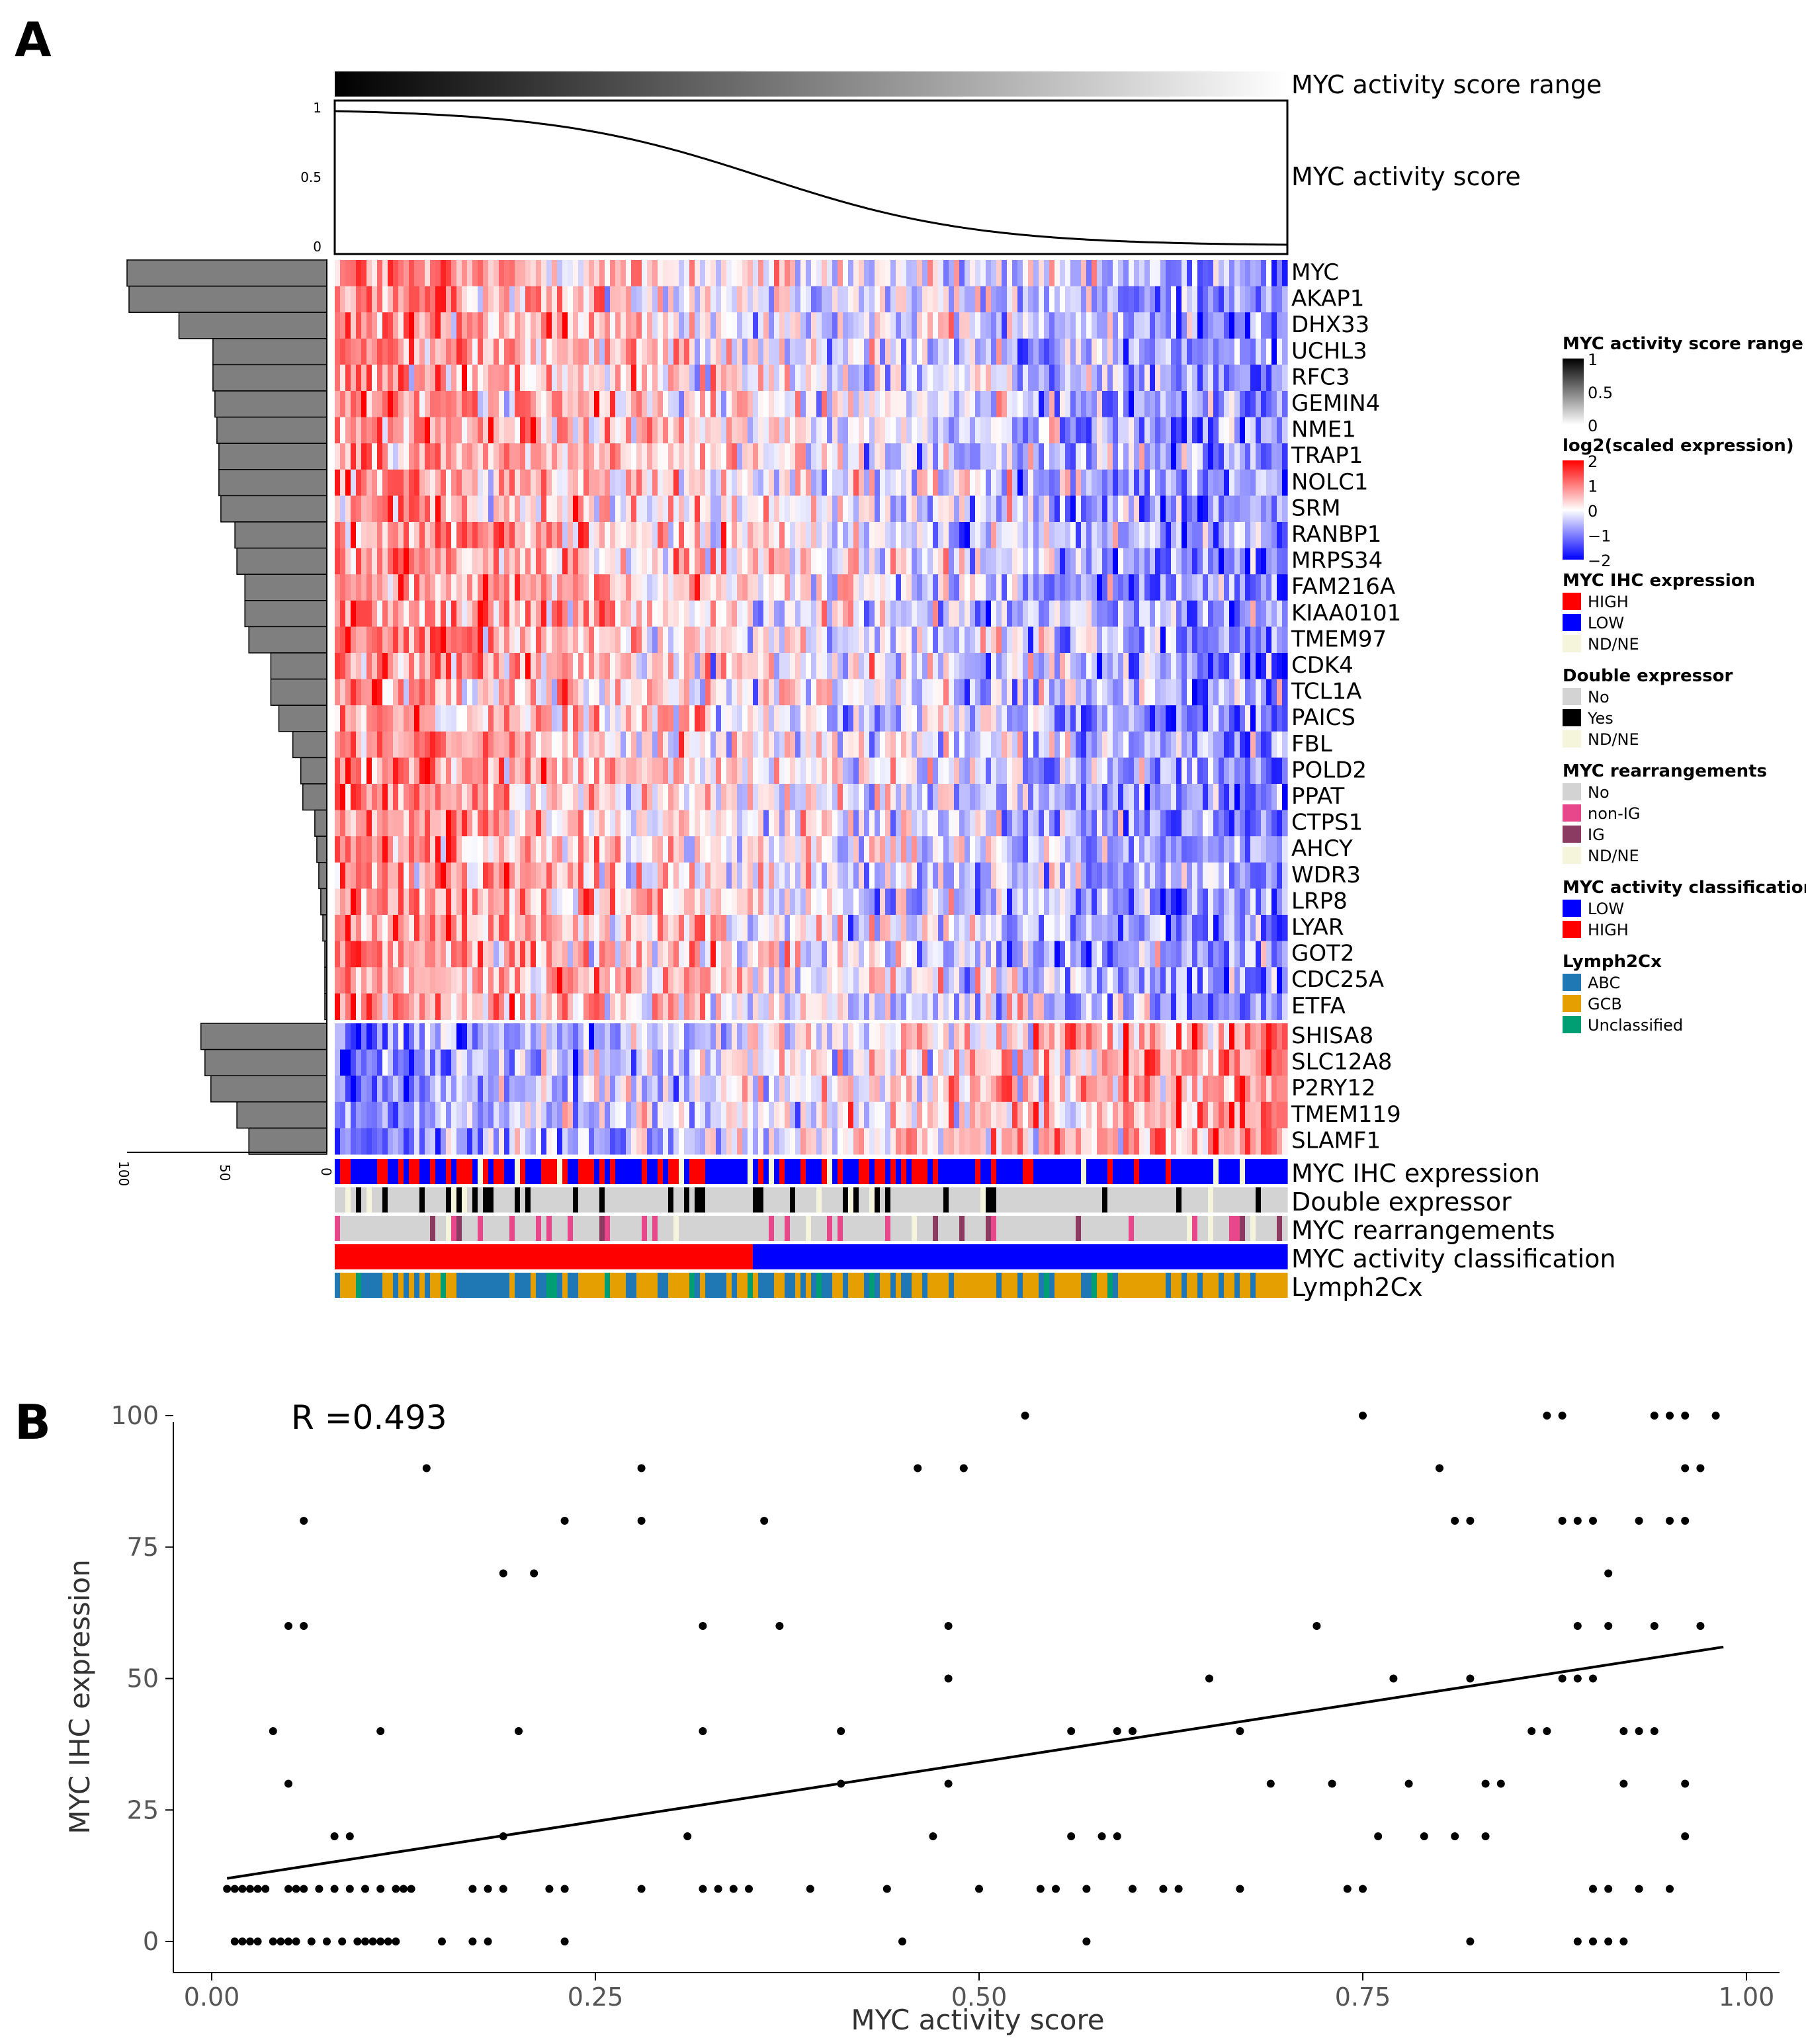 This screenshot has height=2044, width=1806. What do you see at coordinates (1612, 962) in the screenshot?
I see `legend-title: Lymph2Cx` at bounding box center [1612, 962].